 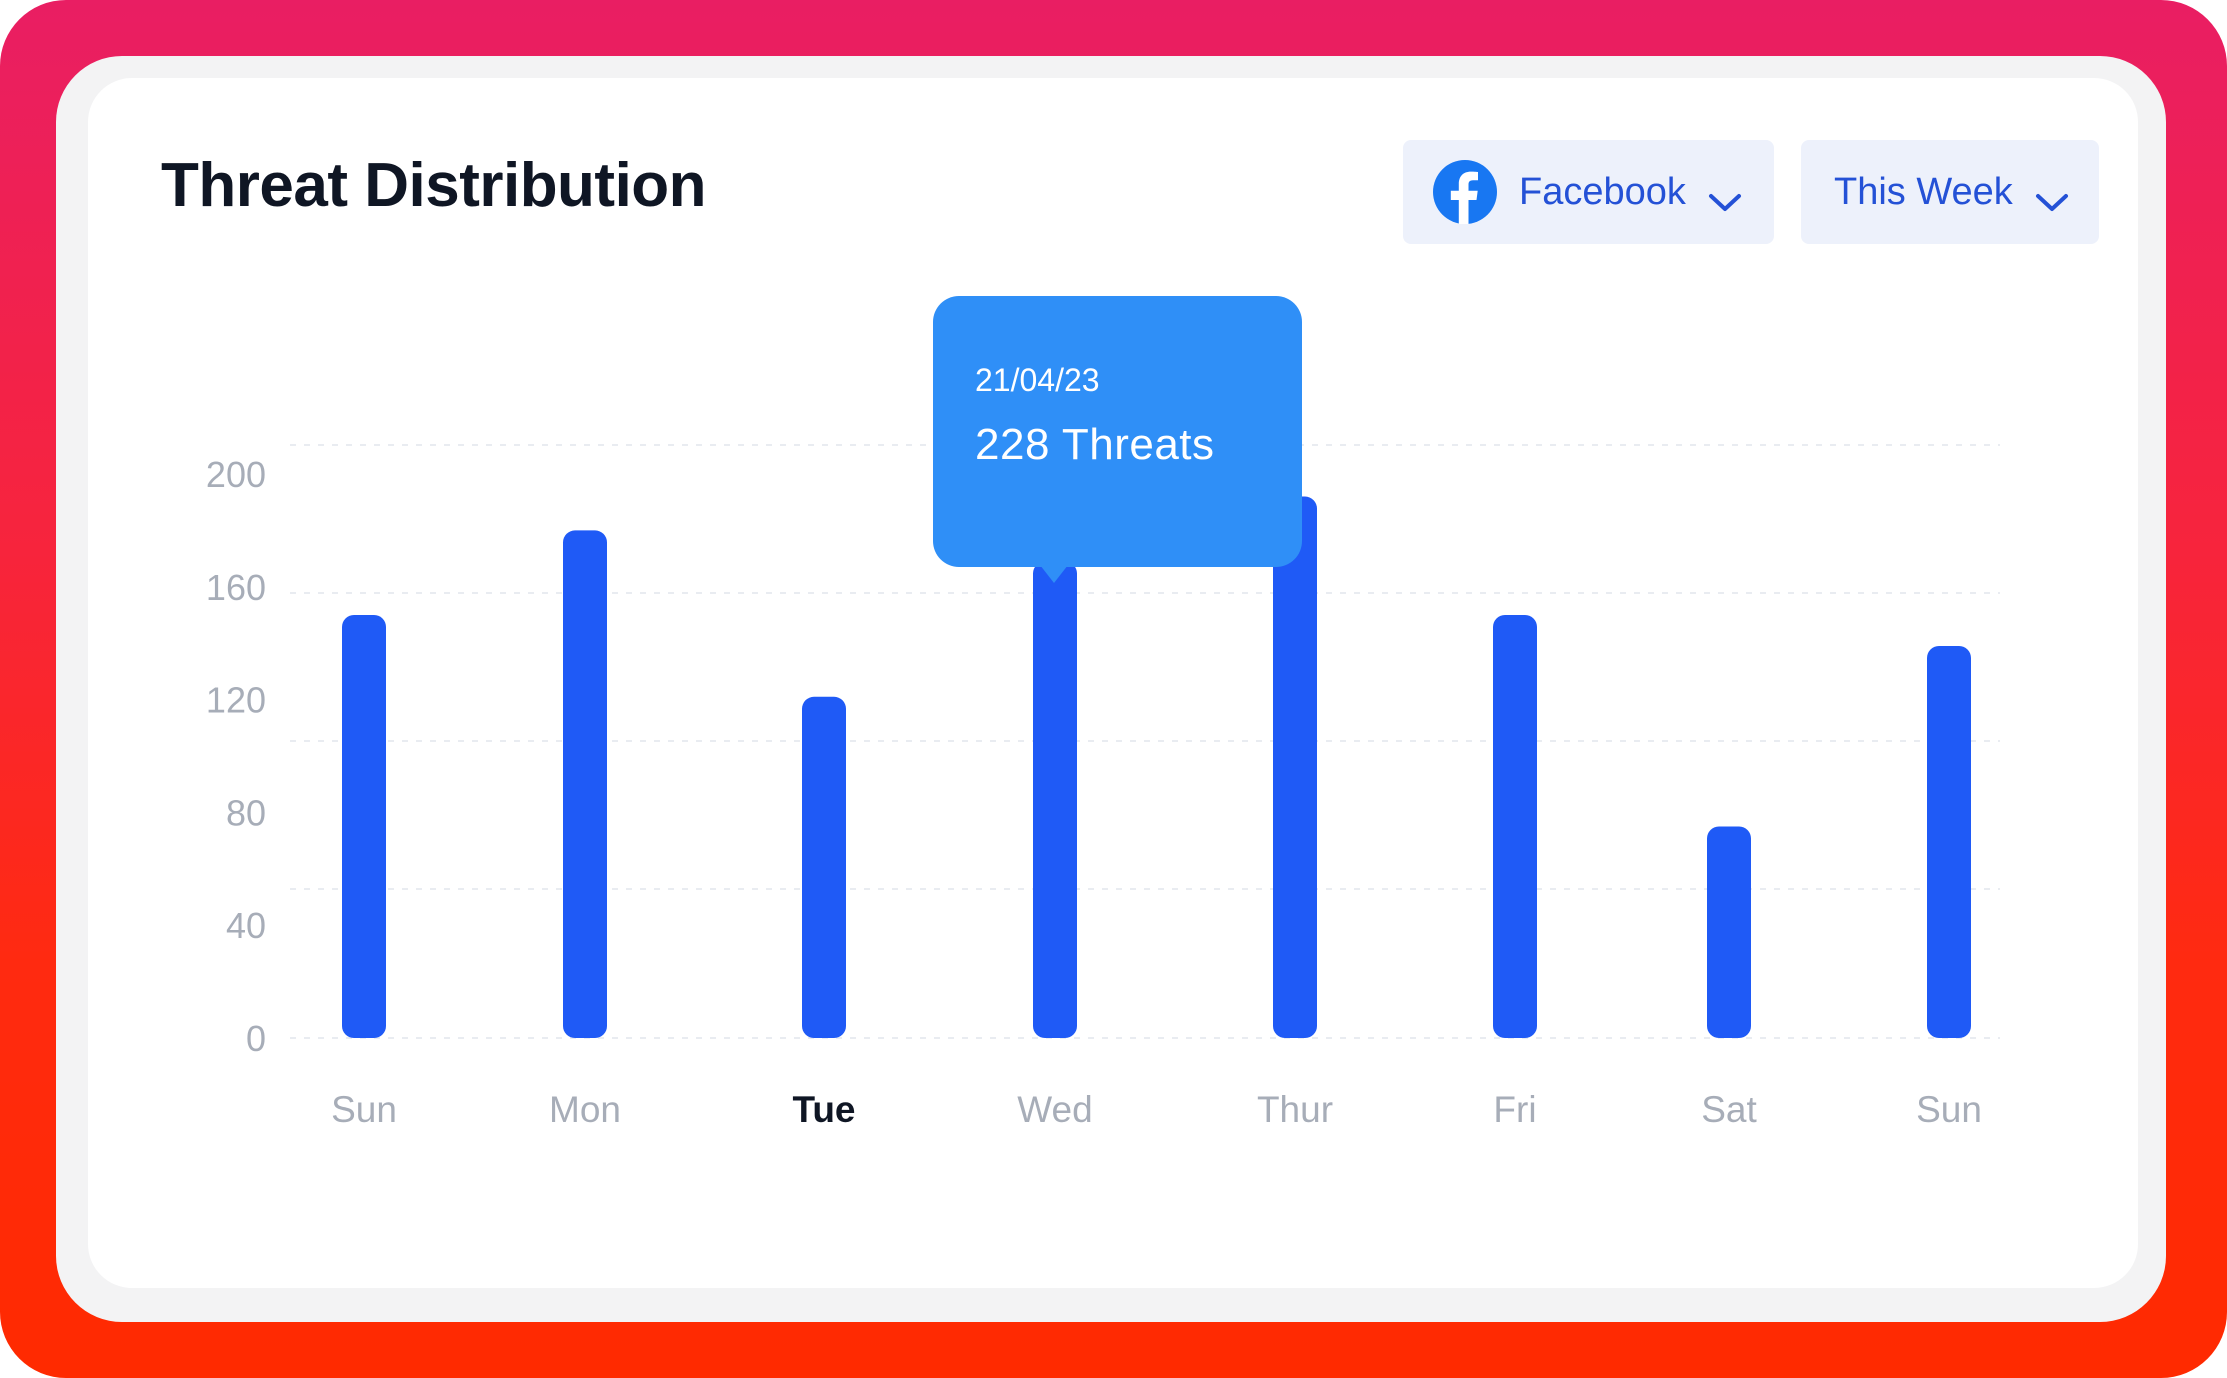 What do you see at coordinates (434, 185) in the screenshot?
I see `card-title: Threat Distribution` at bounding box center [434, 185].